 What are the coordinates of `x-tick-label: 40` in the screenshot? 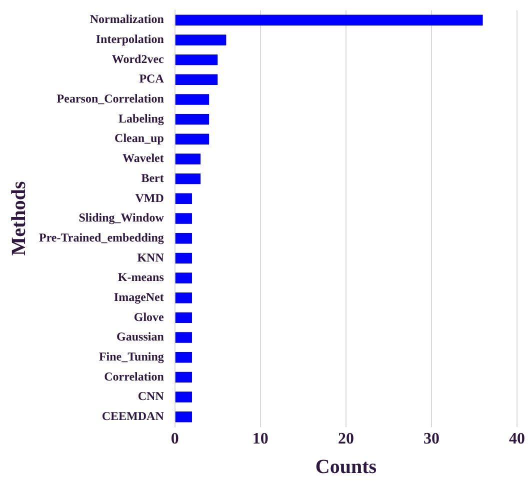 It's located at (517, 439).